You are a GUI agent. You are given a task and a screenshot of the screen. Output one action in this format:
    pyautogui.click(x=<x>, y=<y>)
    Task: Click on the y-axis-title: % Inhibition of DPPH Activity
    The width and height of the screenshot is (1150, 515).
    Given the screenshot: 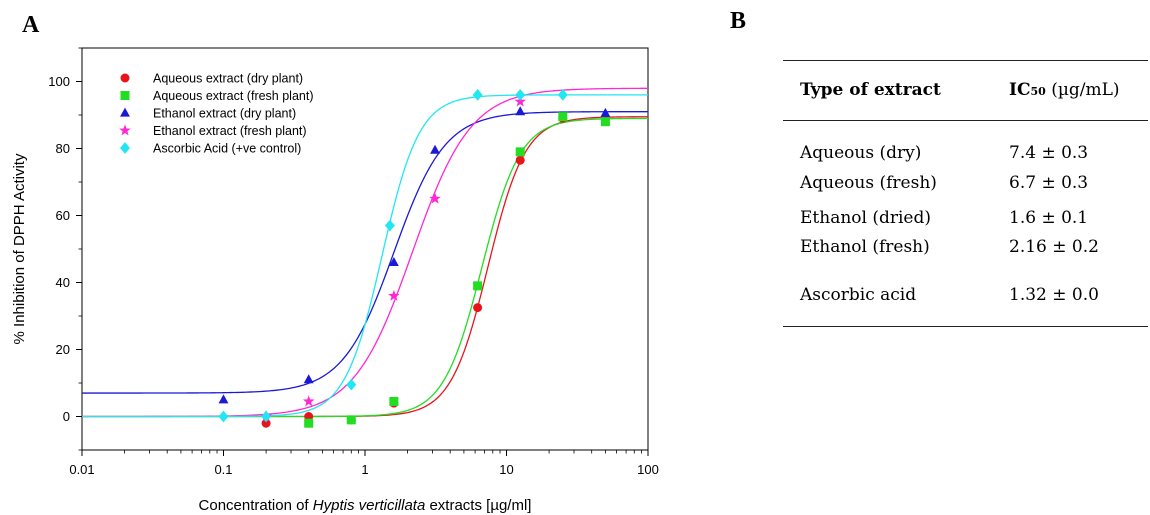 What is the action you would take?
    pyautogui.click(x=19, y=248)
    